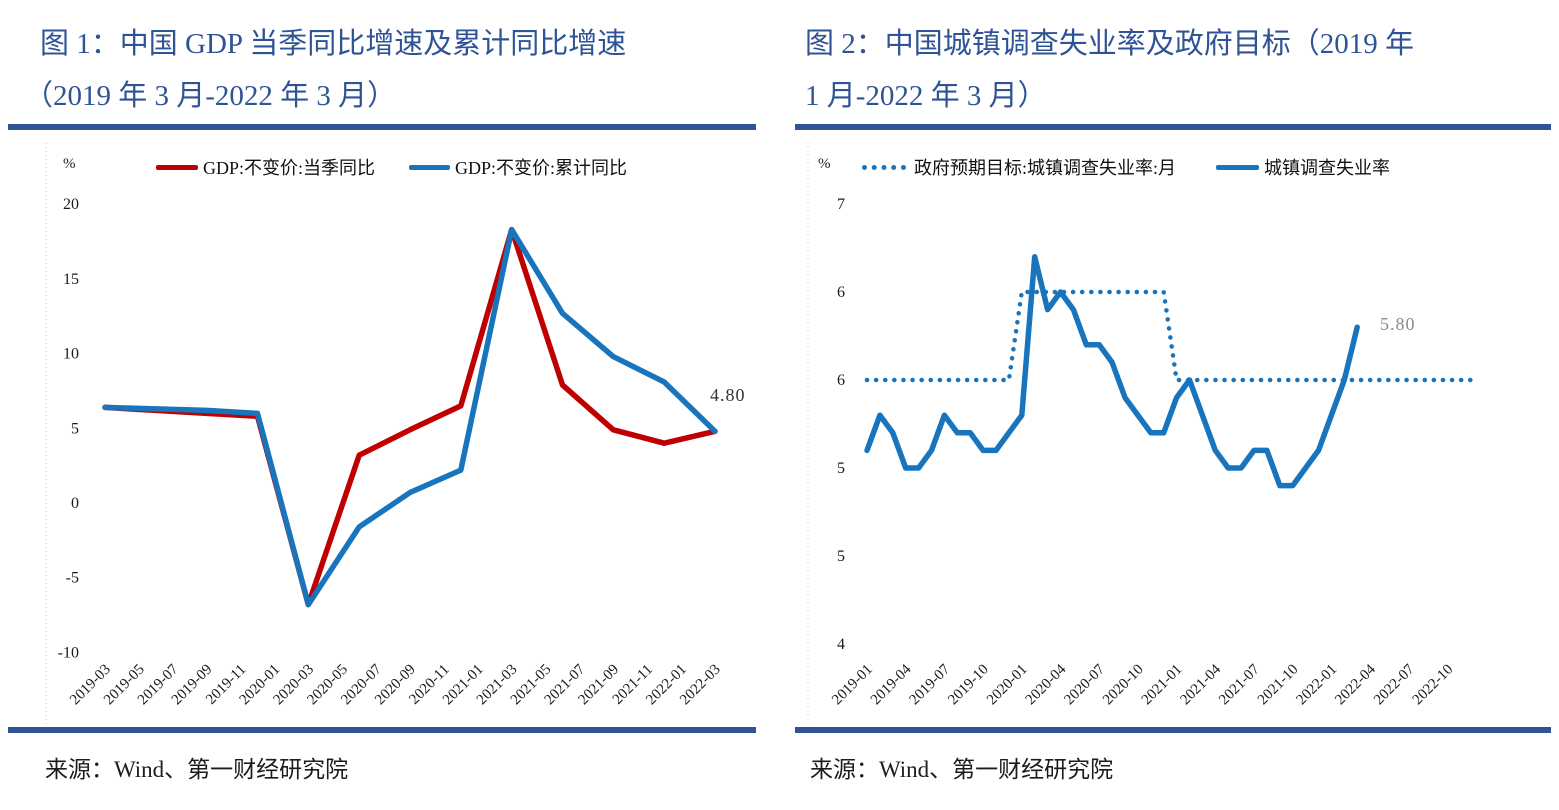 Image resolution: width=1559 pixels, height=810 pixels. Describe the element at coordinates (333, 44) in the screenshot. I see `chart1-title-line1: 图 1：中国 GDP 当季同比增速及累计同比增速` at that location.